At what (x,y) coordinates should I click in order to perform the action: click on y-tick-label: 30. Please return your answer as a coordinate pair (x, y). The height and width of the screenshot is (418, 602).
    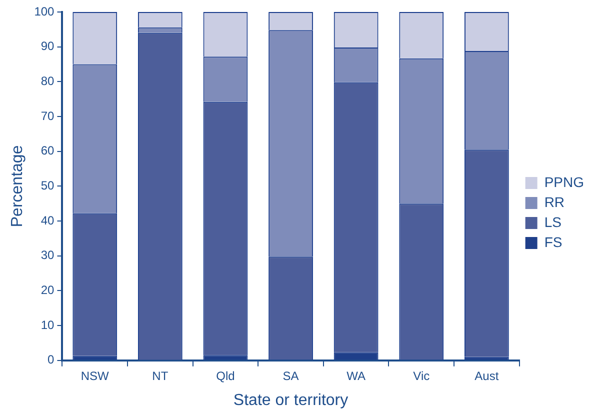
    Looking at the image, I should click on (47, 255).